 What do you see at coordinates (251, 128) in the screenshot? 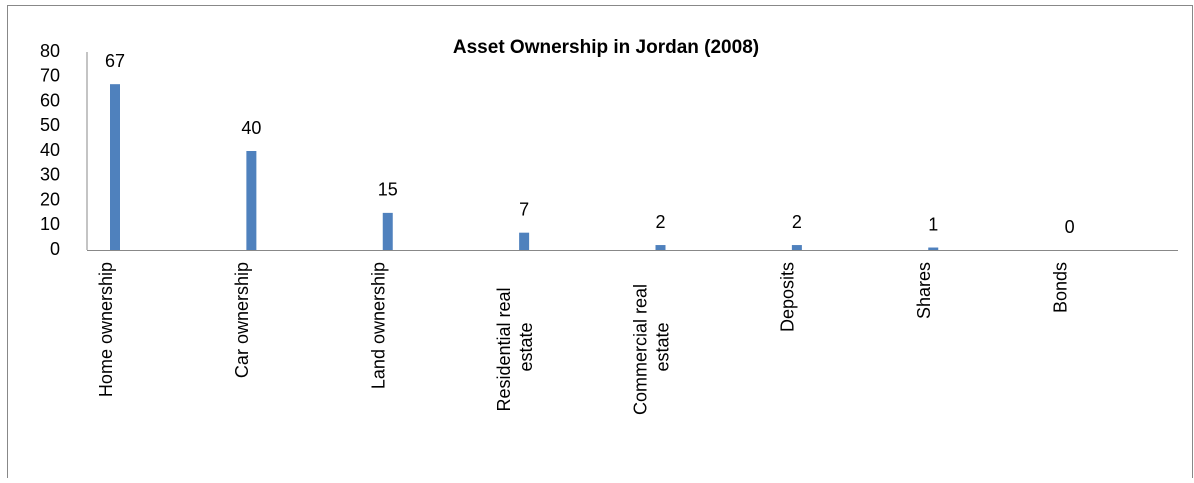
I see `data-label: 40` at bounding box center [251, 128].